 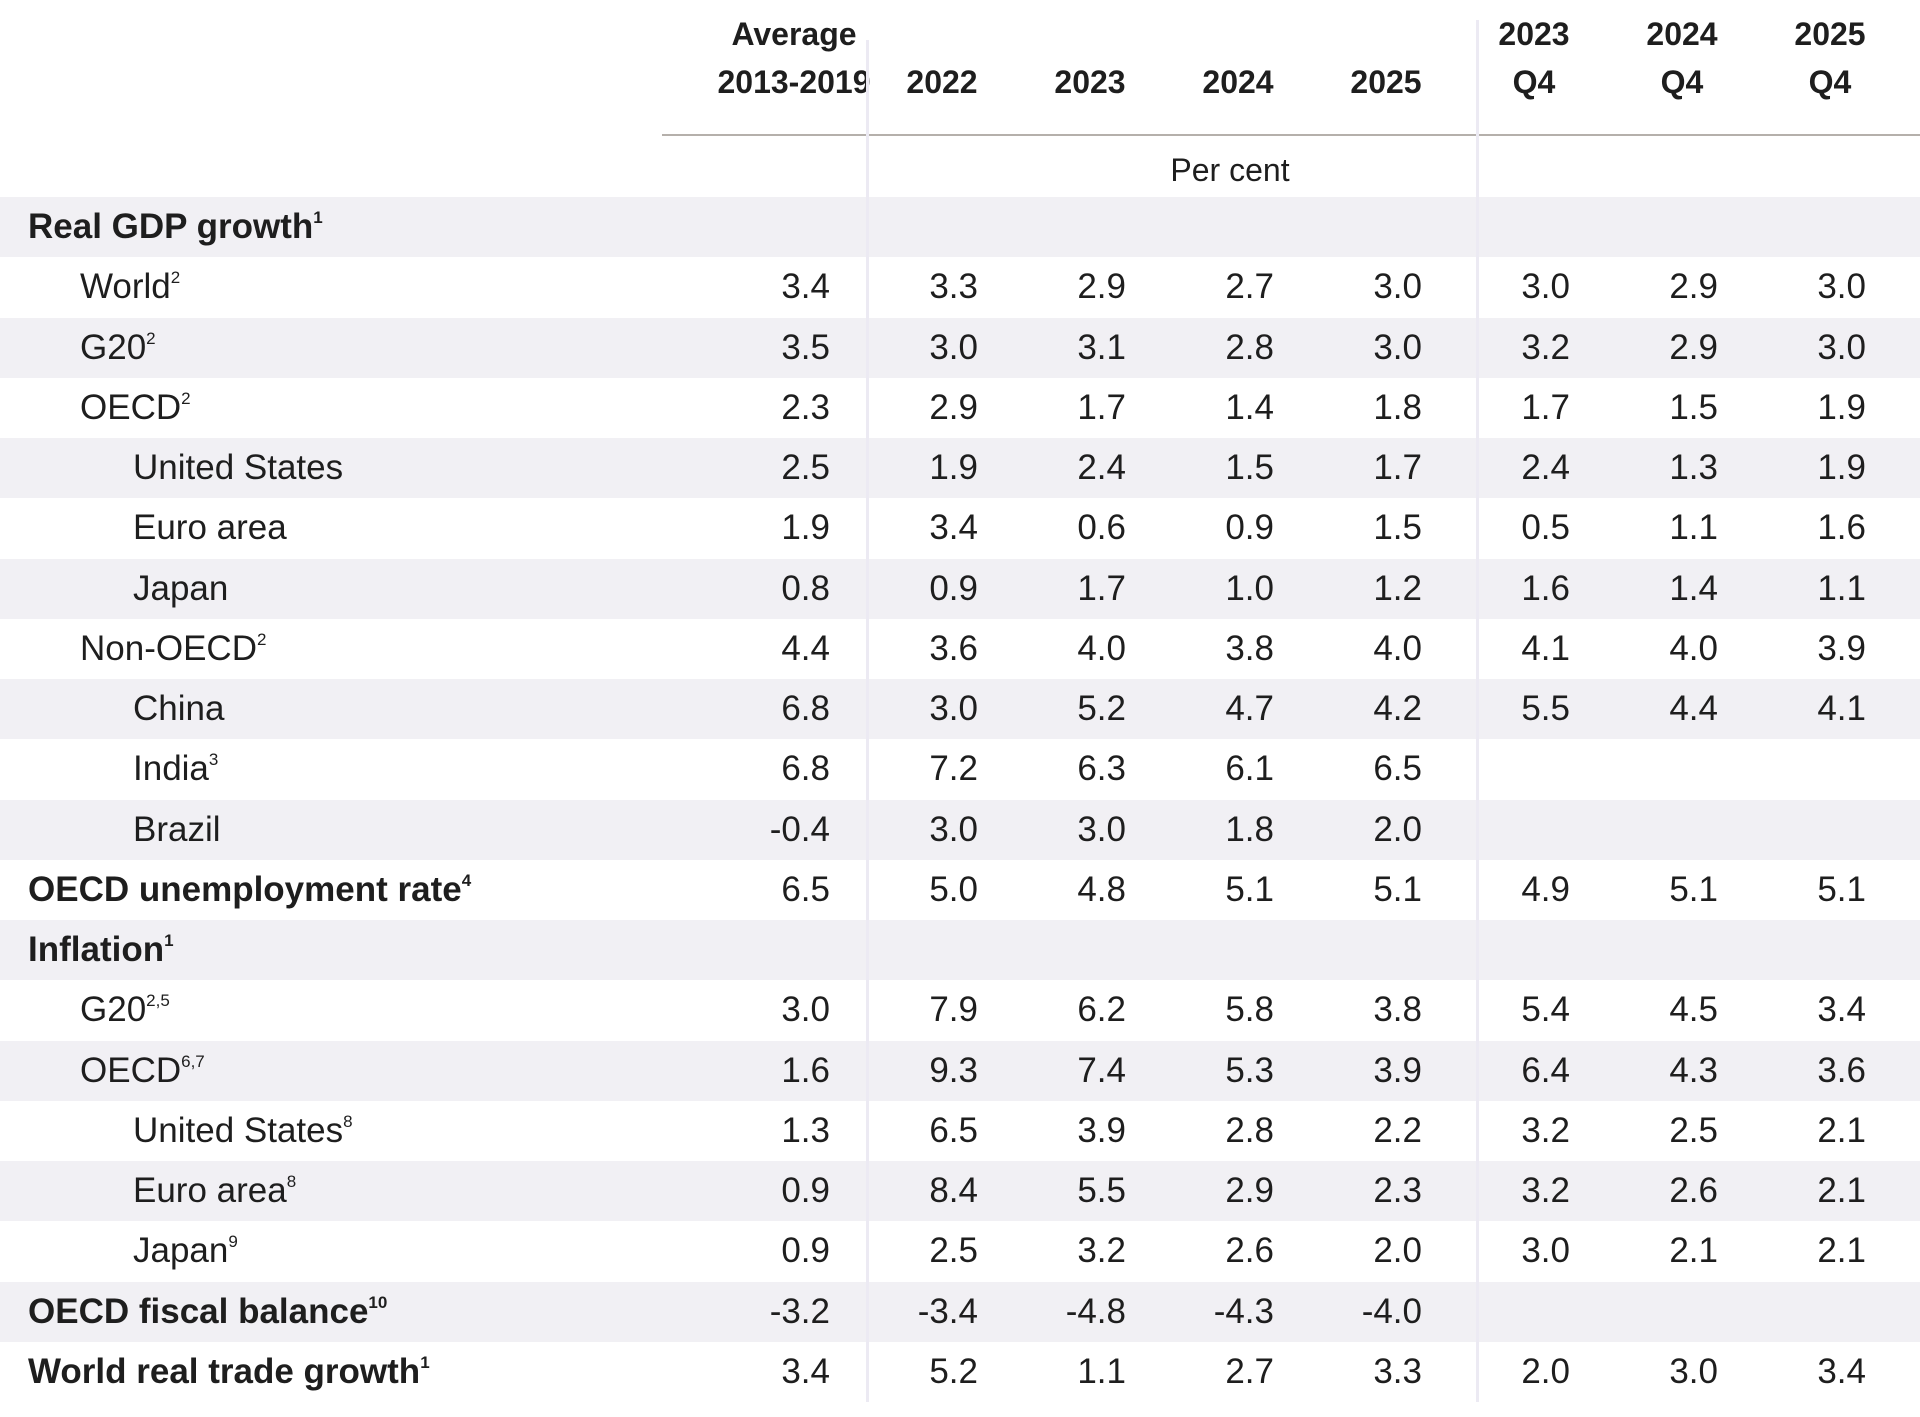 I want to click on column-header-6-line2: Q4, so click(x=1534, y=82).